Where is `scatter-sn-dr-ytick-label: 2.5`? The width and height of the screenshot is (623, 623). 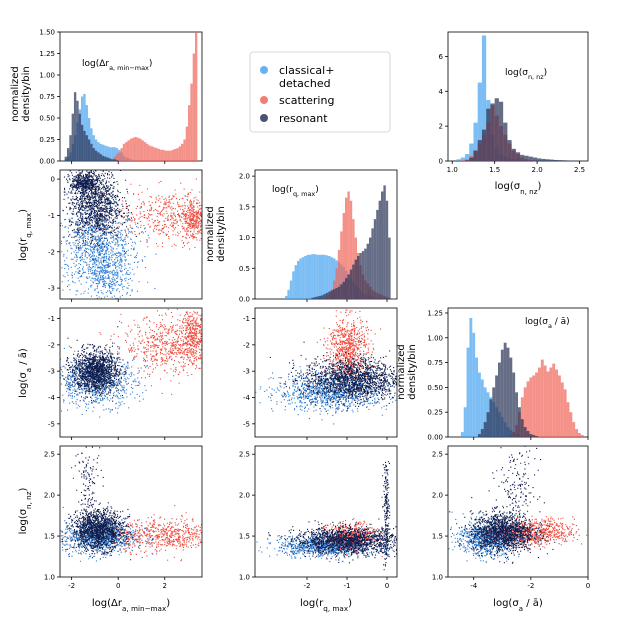
scatter-sn-dr-ytick-label: 2.5 is located at coordinates (49, 455).